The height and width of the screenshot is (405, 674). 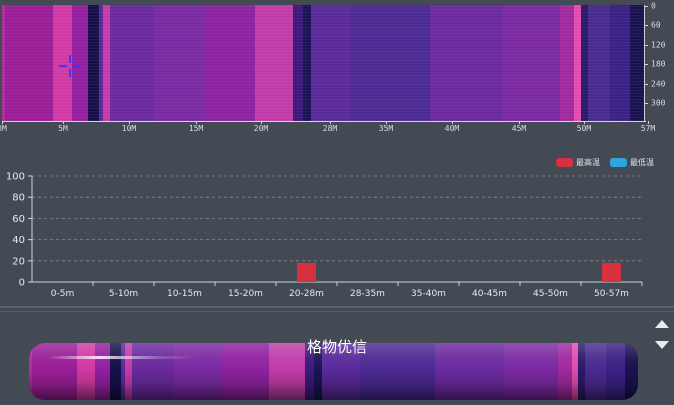 What do you see at coordinates (588, 162) in the screenshot?
I see `legend-label-max: 最高温` at bounding box center [588, 162].